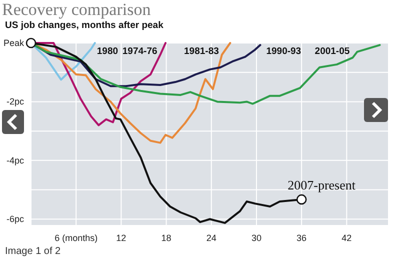 Image resolution: width=393 pixels, height=262 pixels. I want to click on text: Image 1 of 2, so click(33, 251).